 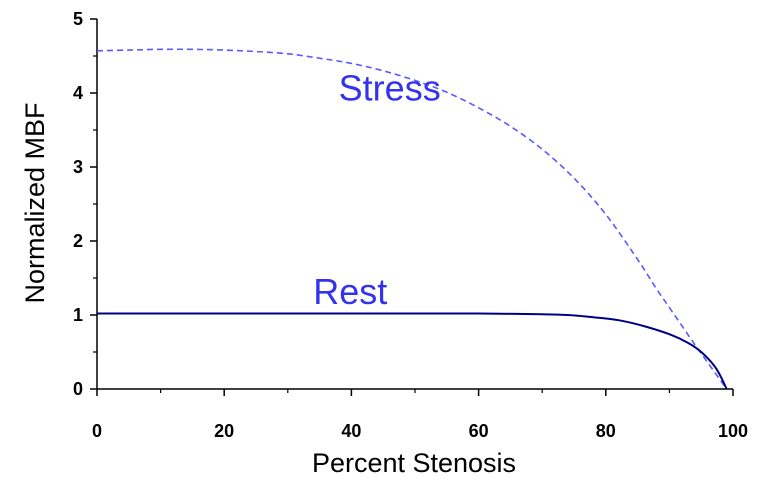 I want to click on x-tick-label: 20, so click(x=224, y=431).